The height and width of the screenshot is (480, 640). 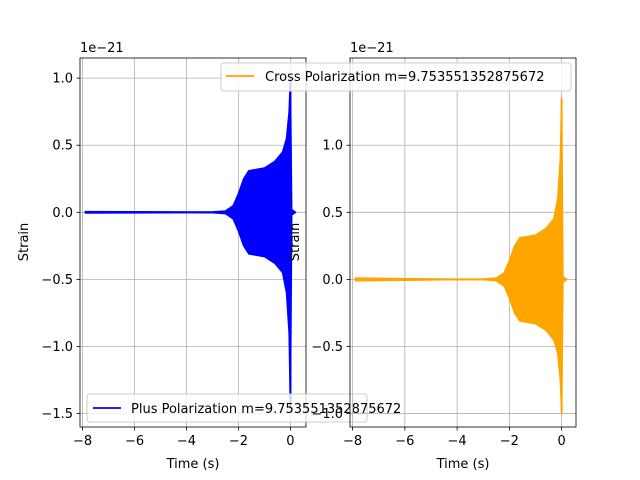 I want to click on plus-legend-box, so click(x=227, y=408).